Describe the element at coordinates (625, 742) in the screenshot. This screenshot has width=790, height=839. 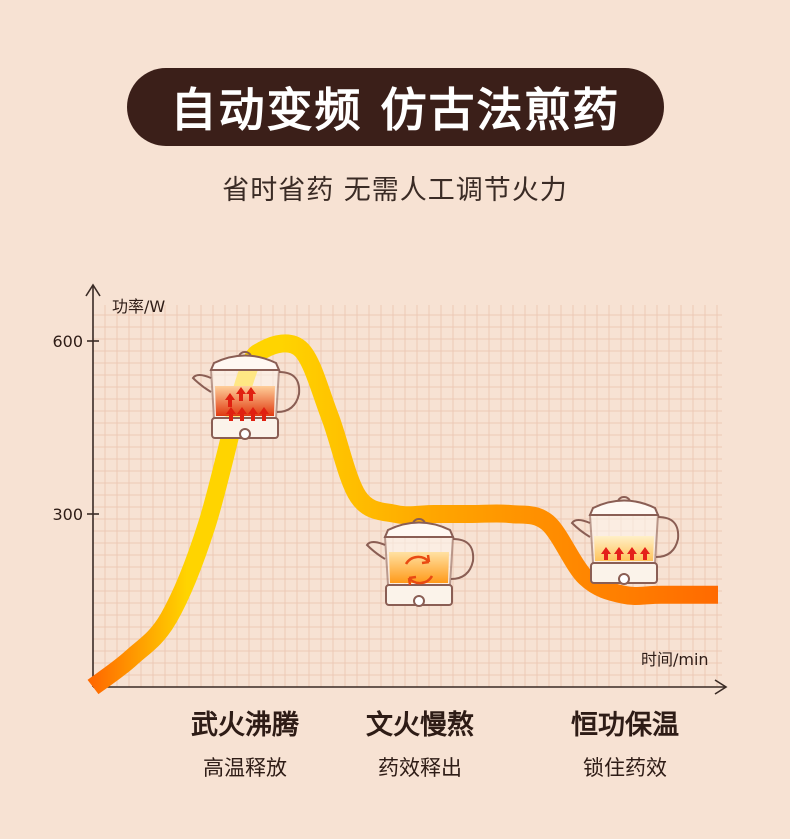
I see `stage-keep-warm: 恒功保温 锁住药效` at that location.